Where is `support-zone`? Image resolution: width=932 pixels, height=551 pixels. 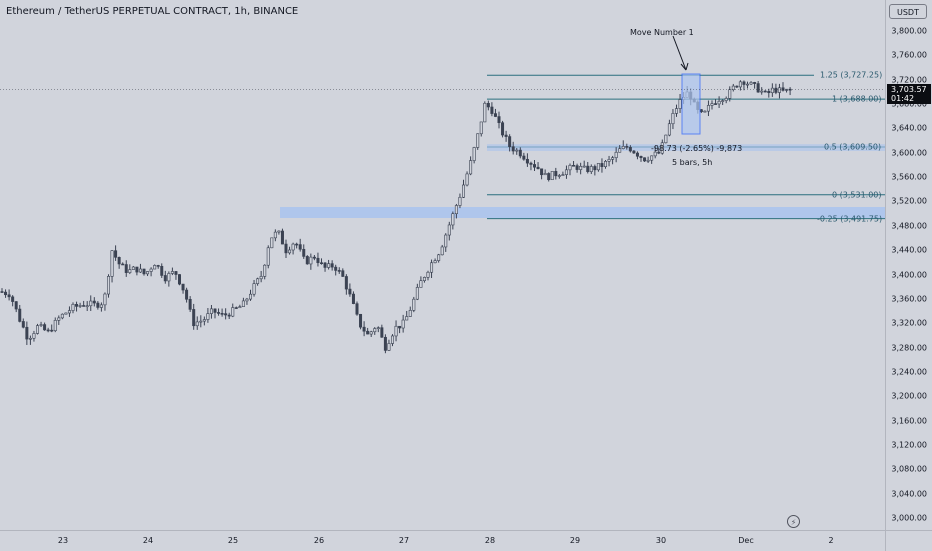
support-zone is located at coordinates (582, 212).